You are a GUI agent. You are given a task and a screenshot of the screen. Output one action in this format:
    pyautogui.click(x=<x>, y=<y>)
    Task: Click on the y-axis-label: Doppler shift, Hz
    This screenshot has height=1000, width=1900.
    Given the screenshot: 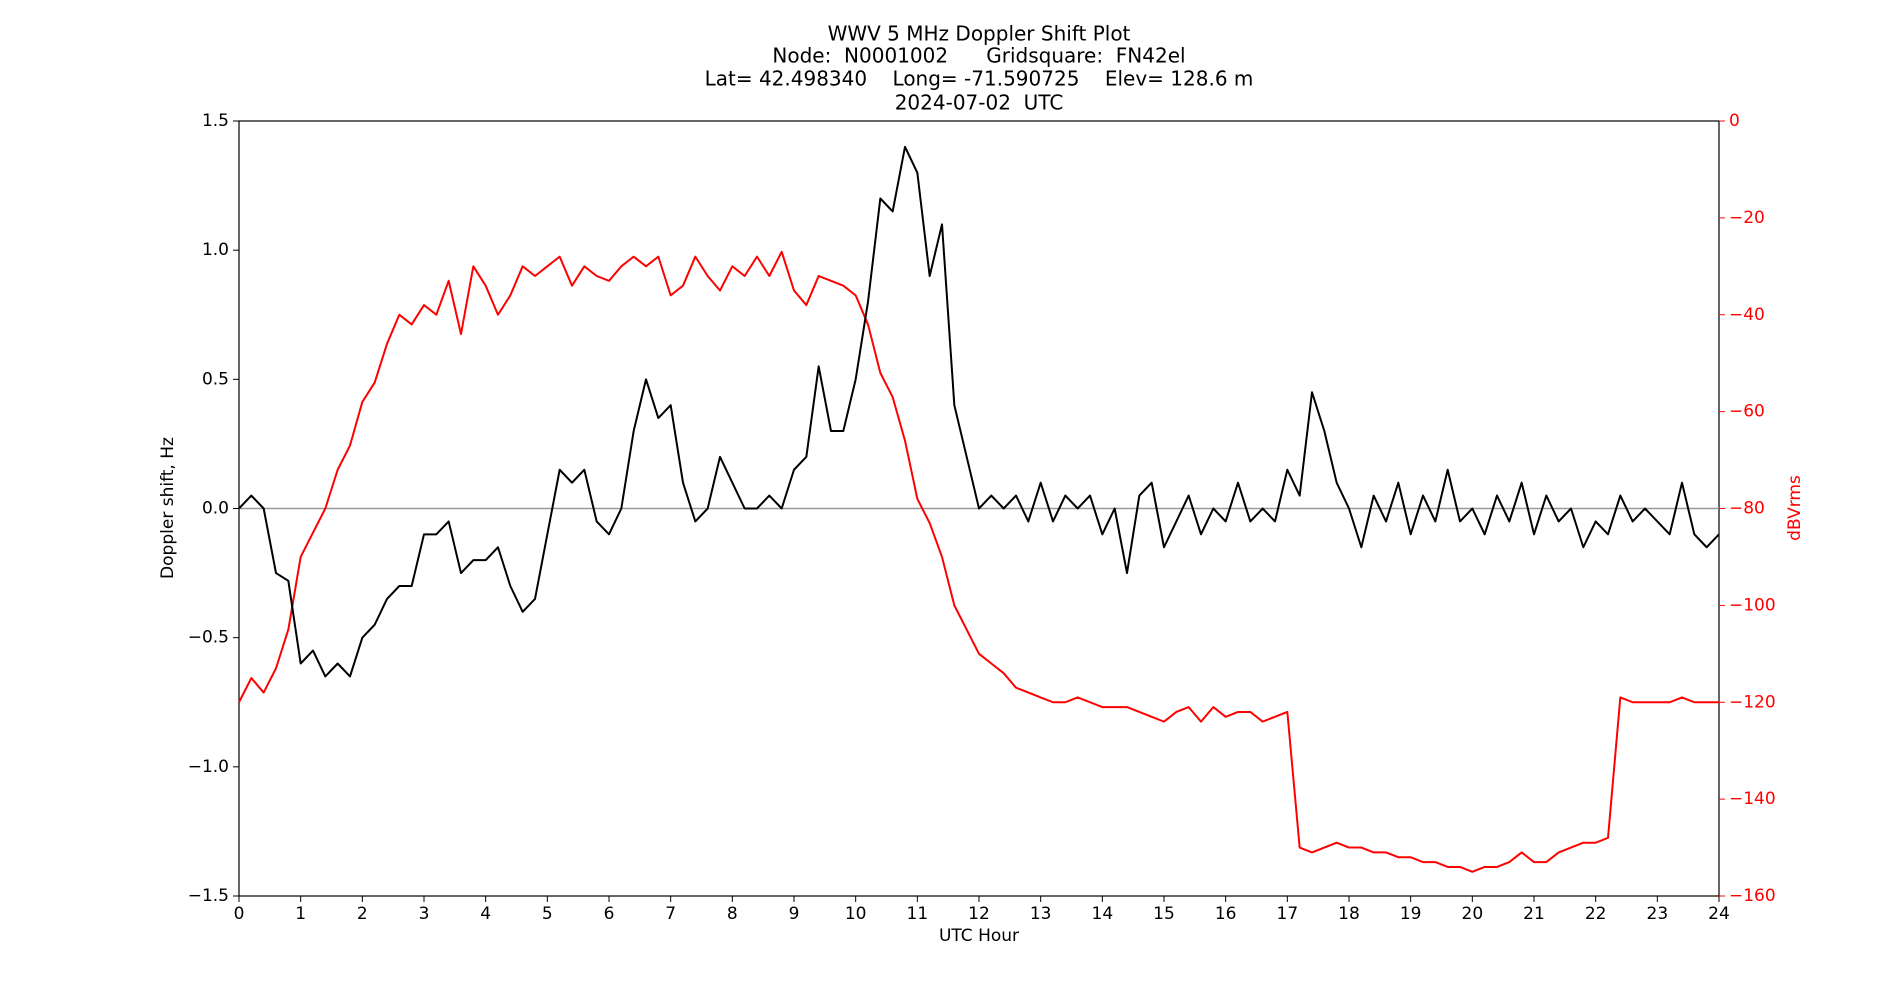 What is the action you would take?
    pyautogui.click(x=168, y=508)
    